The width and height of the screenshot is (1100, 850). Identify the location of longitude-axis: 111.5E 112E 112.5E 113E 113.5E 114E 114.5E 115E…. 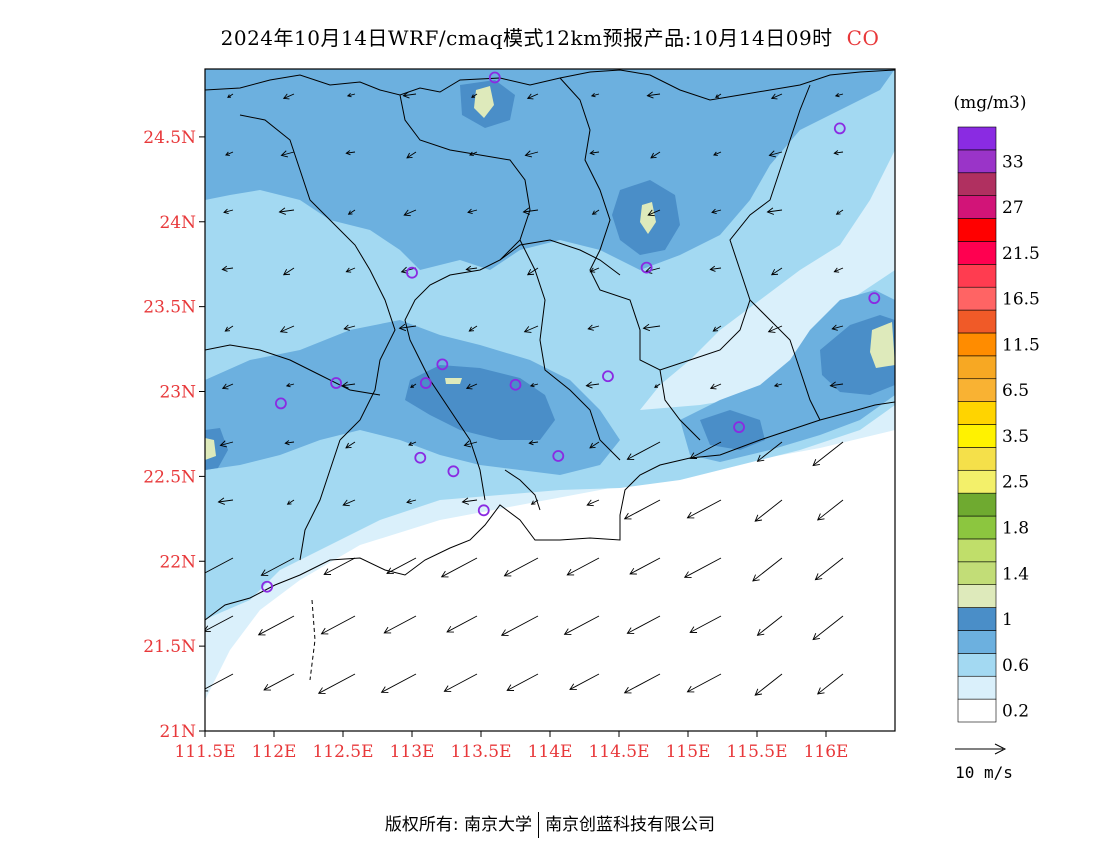
(511, 746).